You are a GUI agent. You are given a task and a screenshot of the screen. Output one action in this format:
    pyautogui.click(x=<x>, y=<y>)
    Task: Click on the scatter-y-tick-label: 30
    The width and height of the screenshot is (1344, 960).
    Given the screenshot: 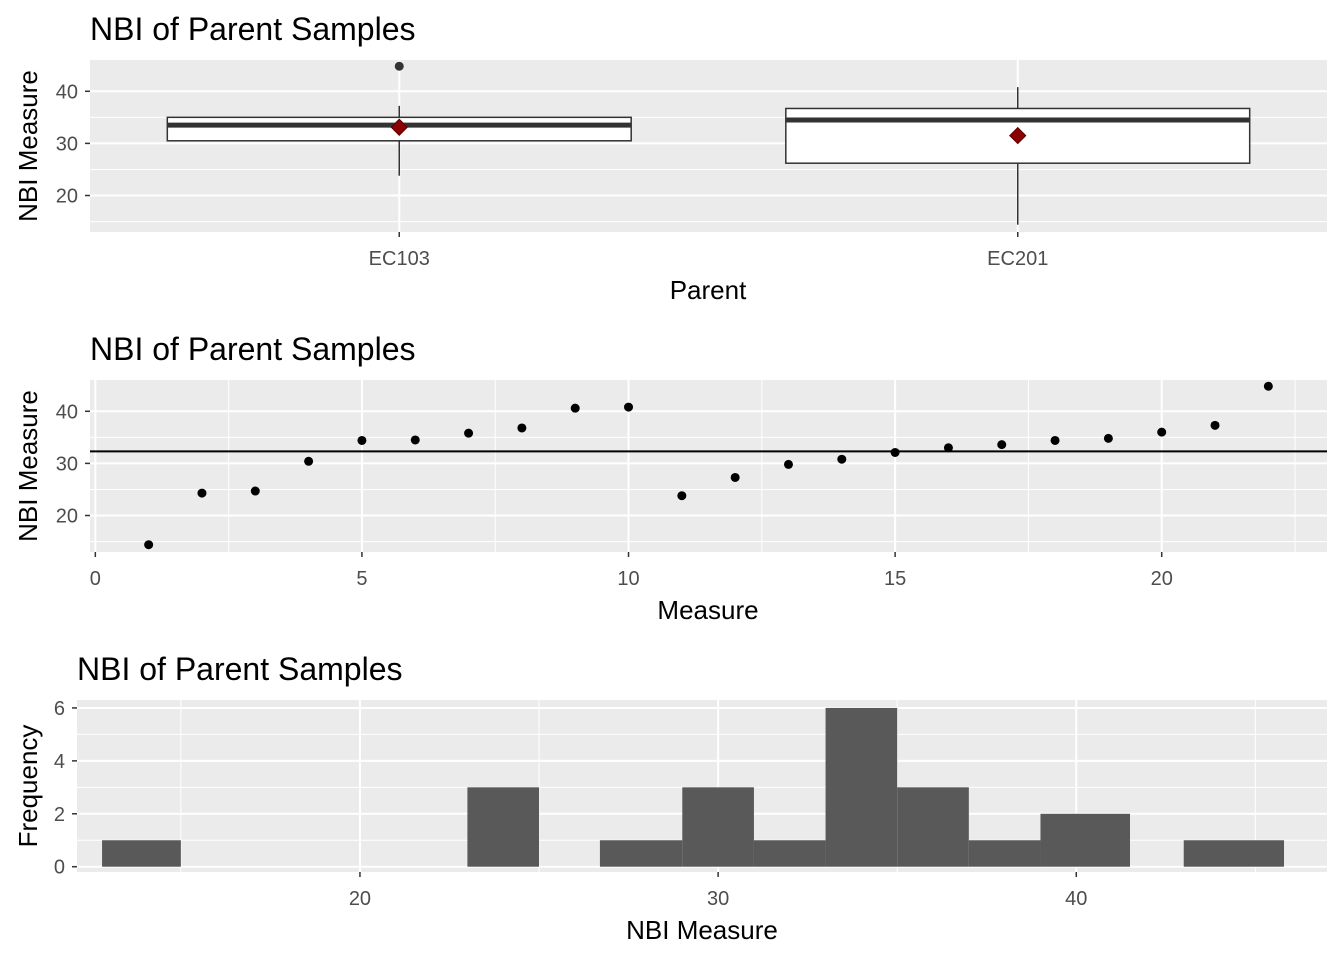 What is the action you would take?
    pyautogui.click(x=67, y=464)
    